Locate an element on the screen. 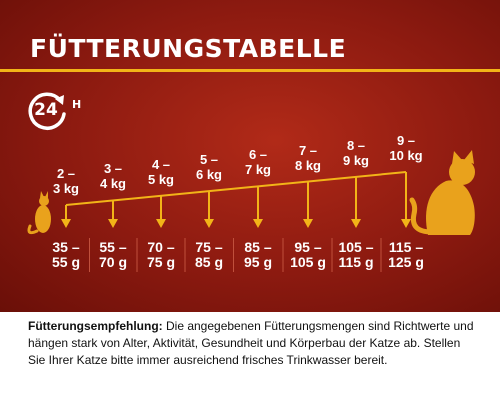 The width and height of the screenshot is (500, 400). amount-label-bottom: 125 g is located at coordinates (406, 262).